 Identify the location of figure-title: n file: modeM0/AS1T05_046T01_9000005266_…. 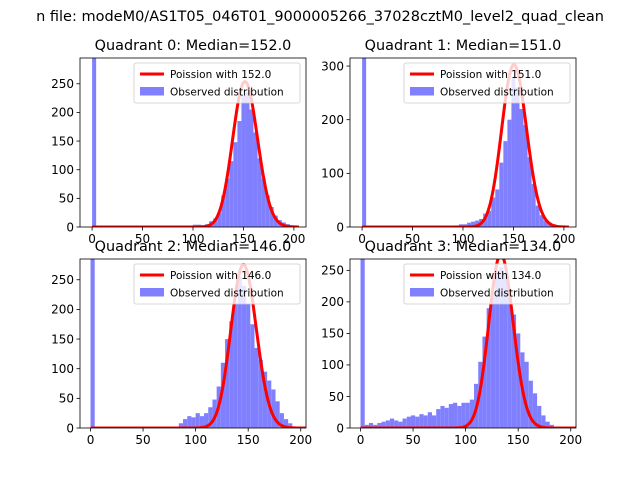
(320, 17).